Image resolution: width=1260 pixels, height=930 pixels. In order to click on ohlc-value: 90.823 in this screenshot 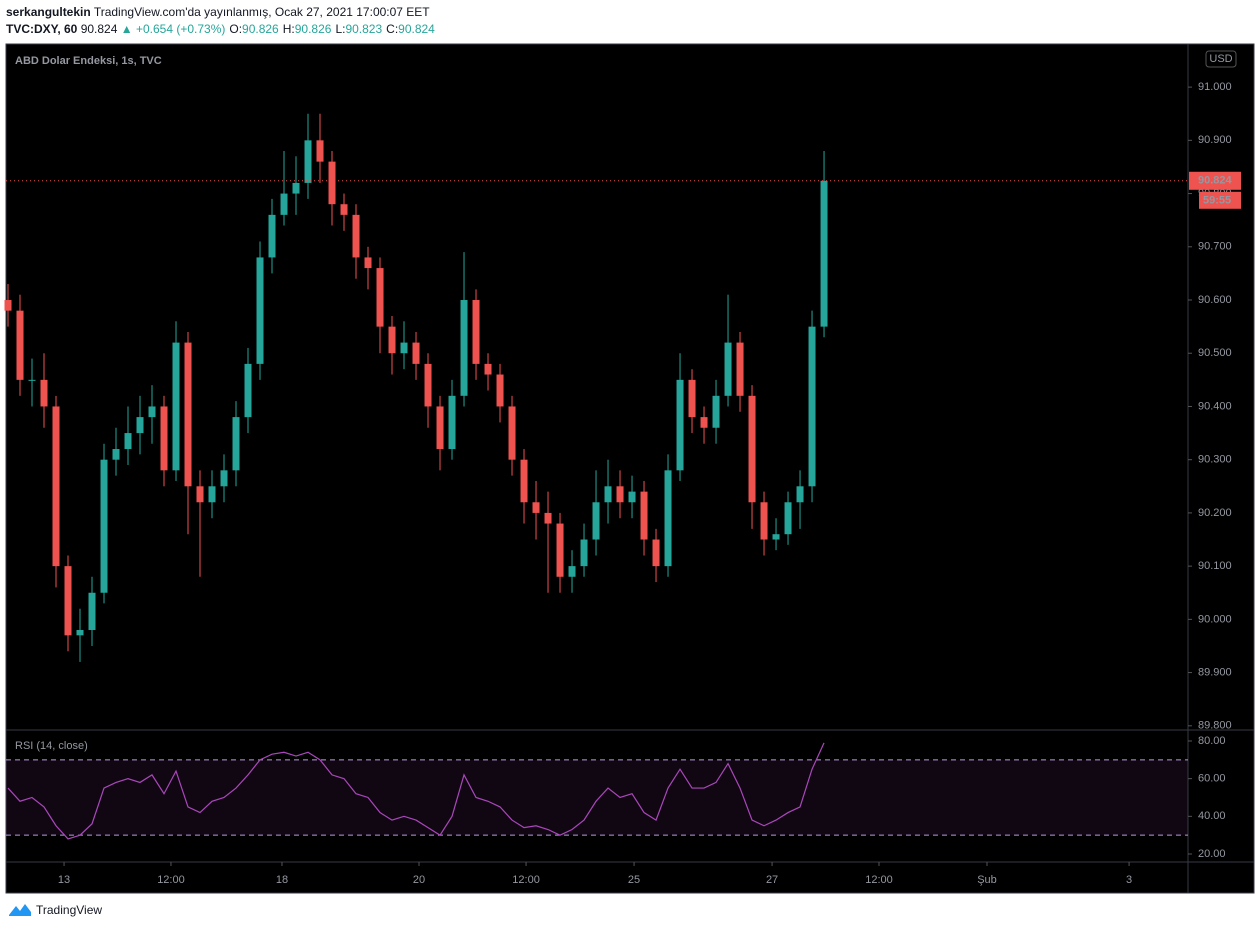, I will do `click(364, 29)`.